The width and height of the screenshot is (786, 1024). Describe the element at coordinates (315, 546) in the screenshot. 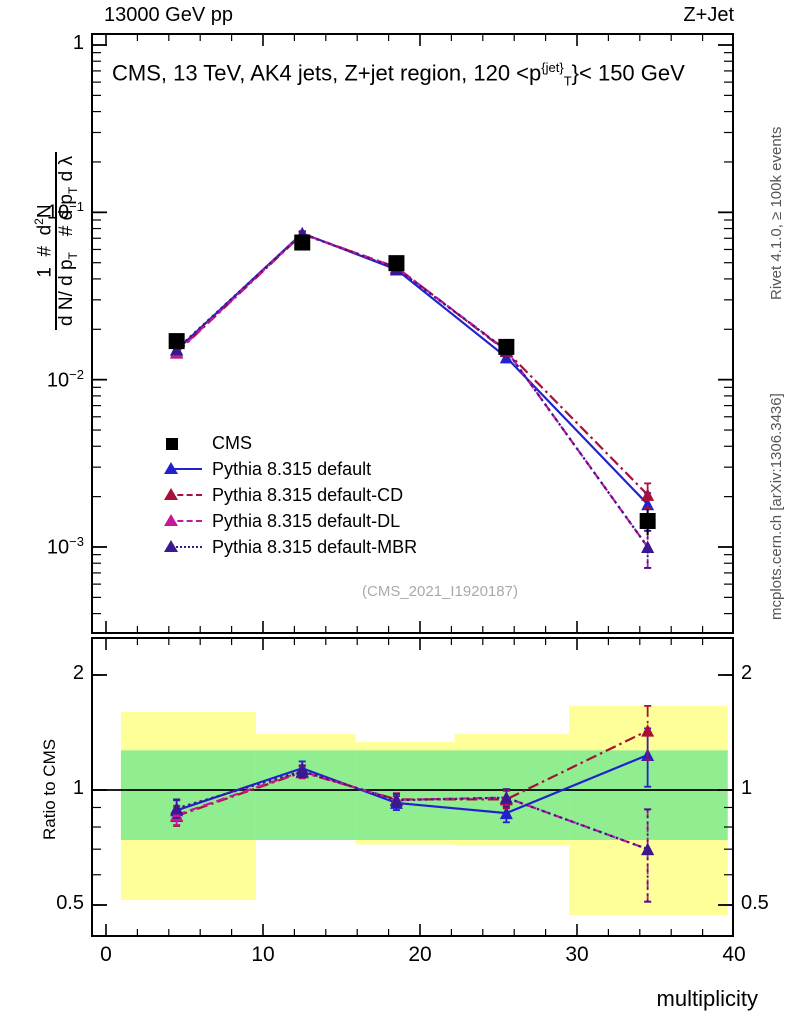

I see `legend-item-label: Pythia 8.315 default-MBR` at that location.